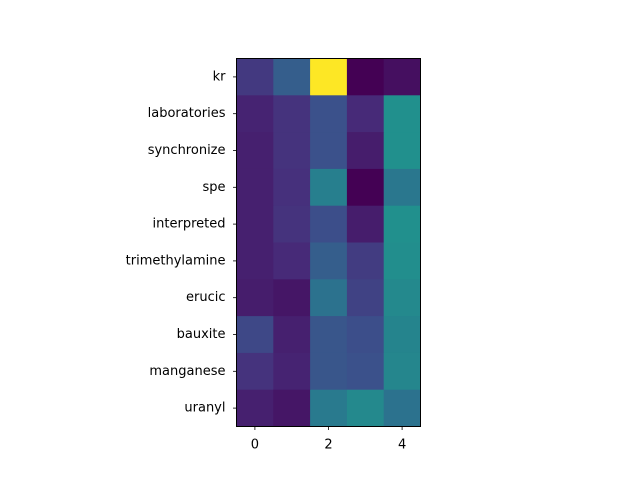 The width and height of the screenshot is (640, 480). I want to click on y-tick-label: kr, so click(220, 76).